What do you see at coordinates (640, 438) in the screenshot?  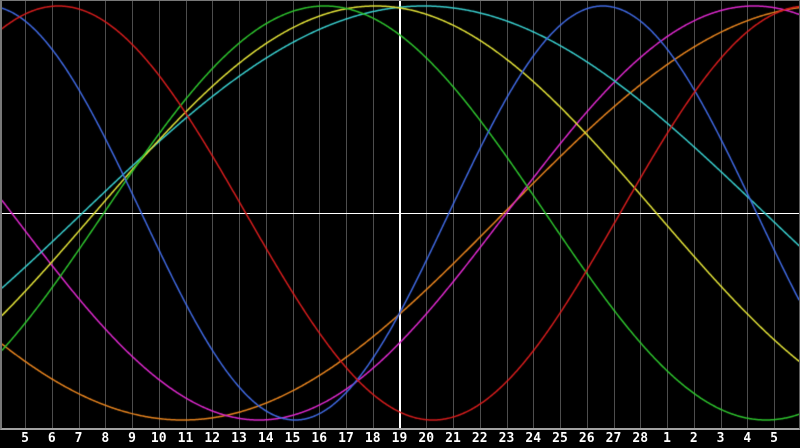 I see `x-axis-day-label: 28` at bounding box center [640, 438].